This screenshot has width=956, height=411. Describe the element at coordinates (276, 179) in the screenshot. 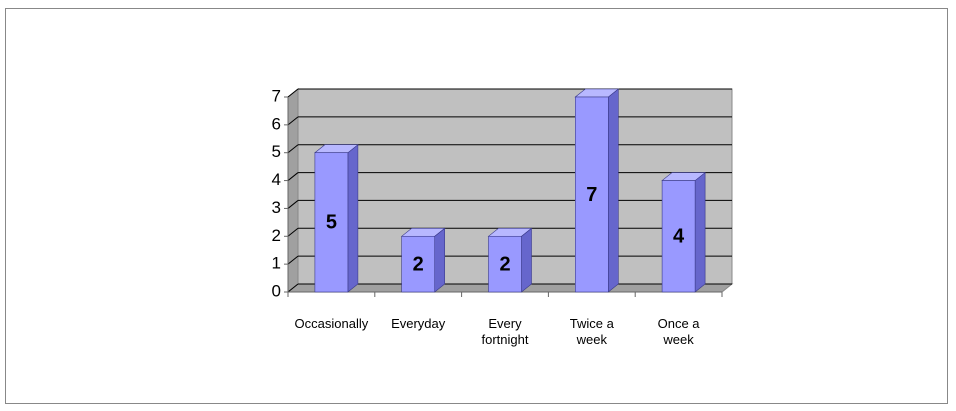

I see `y-tick-label: 4` at that location.